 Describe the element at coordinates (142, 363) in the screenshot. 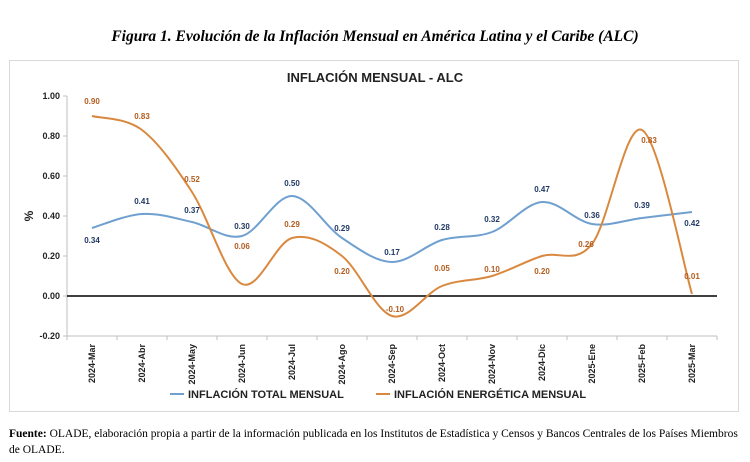

I see `x-tick-label: 2024-Abr` at that location.